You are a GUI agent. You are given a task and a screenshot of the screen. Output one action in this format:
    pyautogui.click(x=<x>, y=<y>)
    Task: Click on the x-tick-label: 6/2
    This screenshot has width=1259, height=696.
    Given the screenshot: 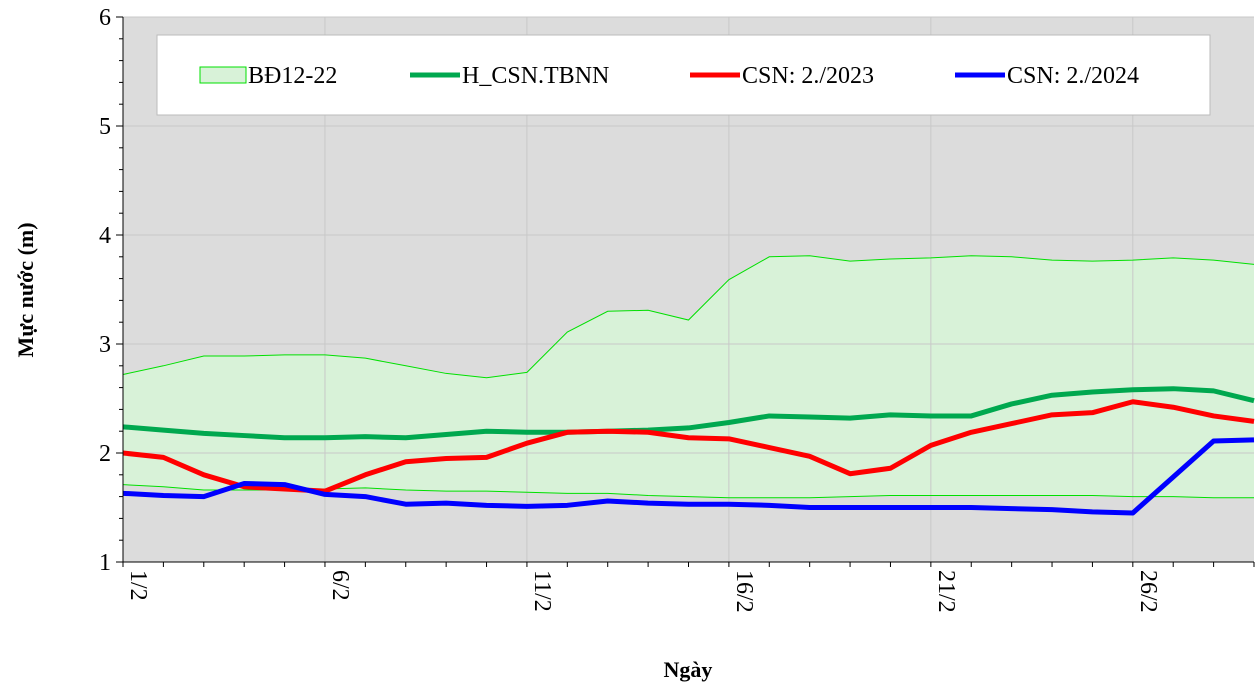 What is the action you would take?
    pyautogui.click(x=340, y=585)
    